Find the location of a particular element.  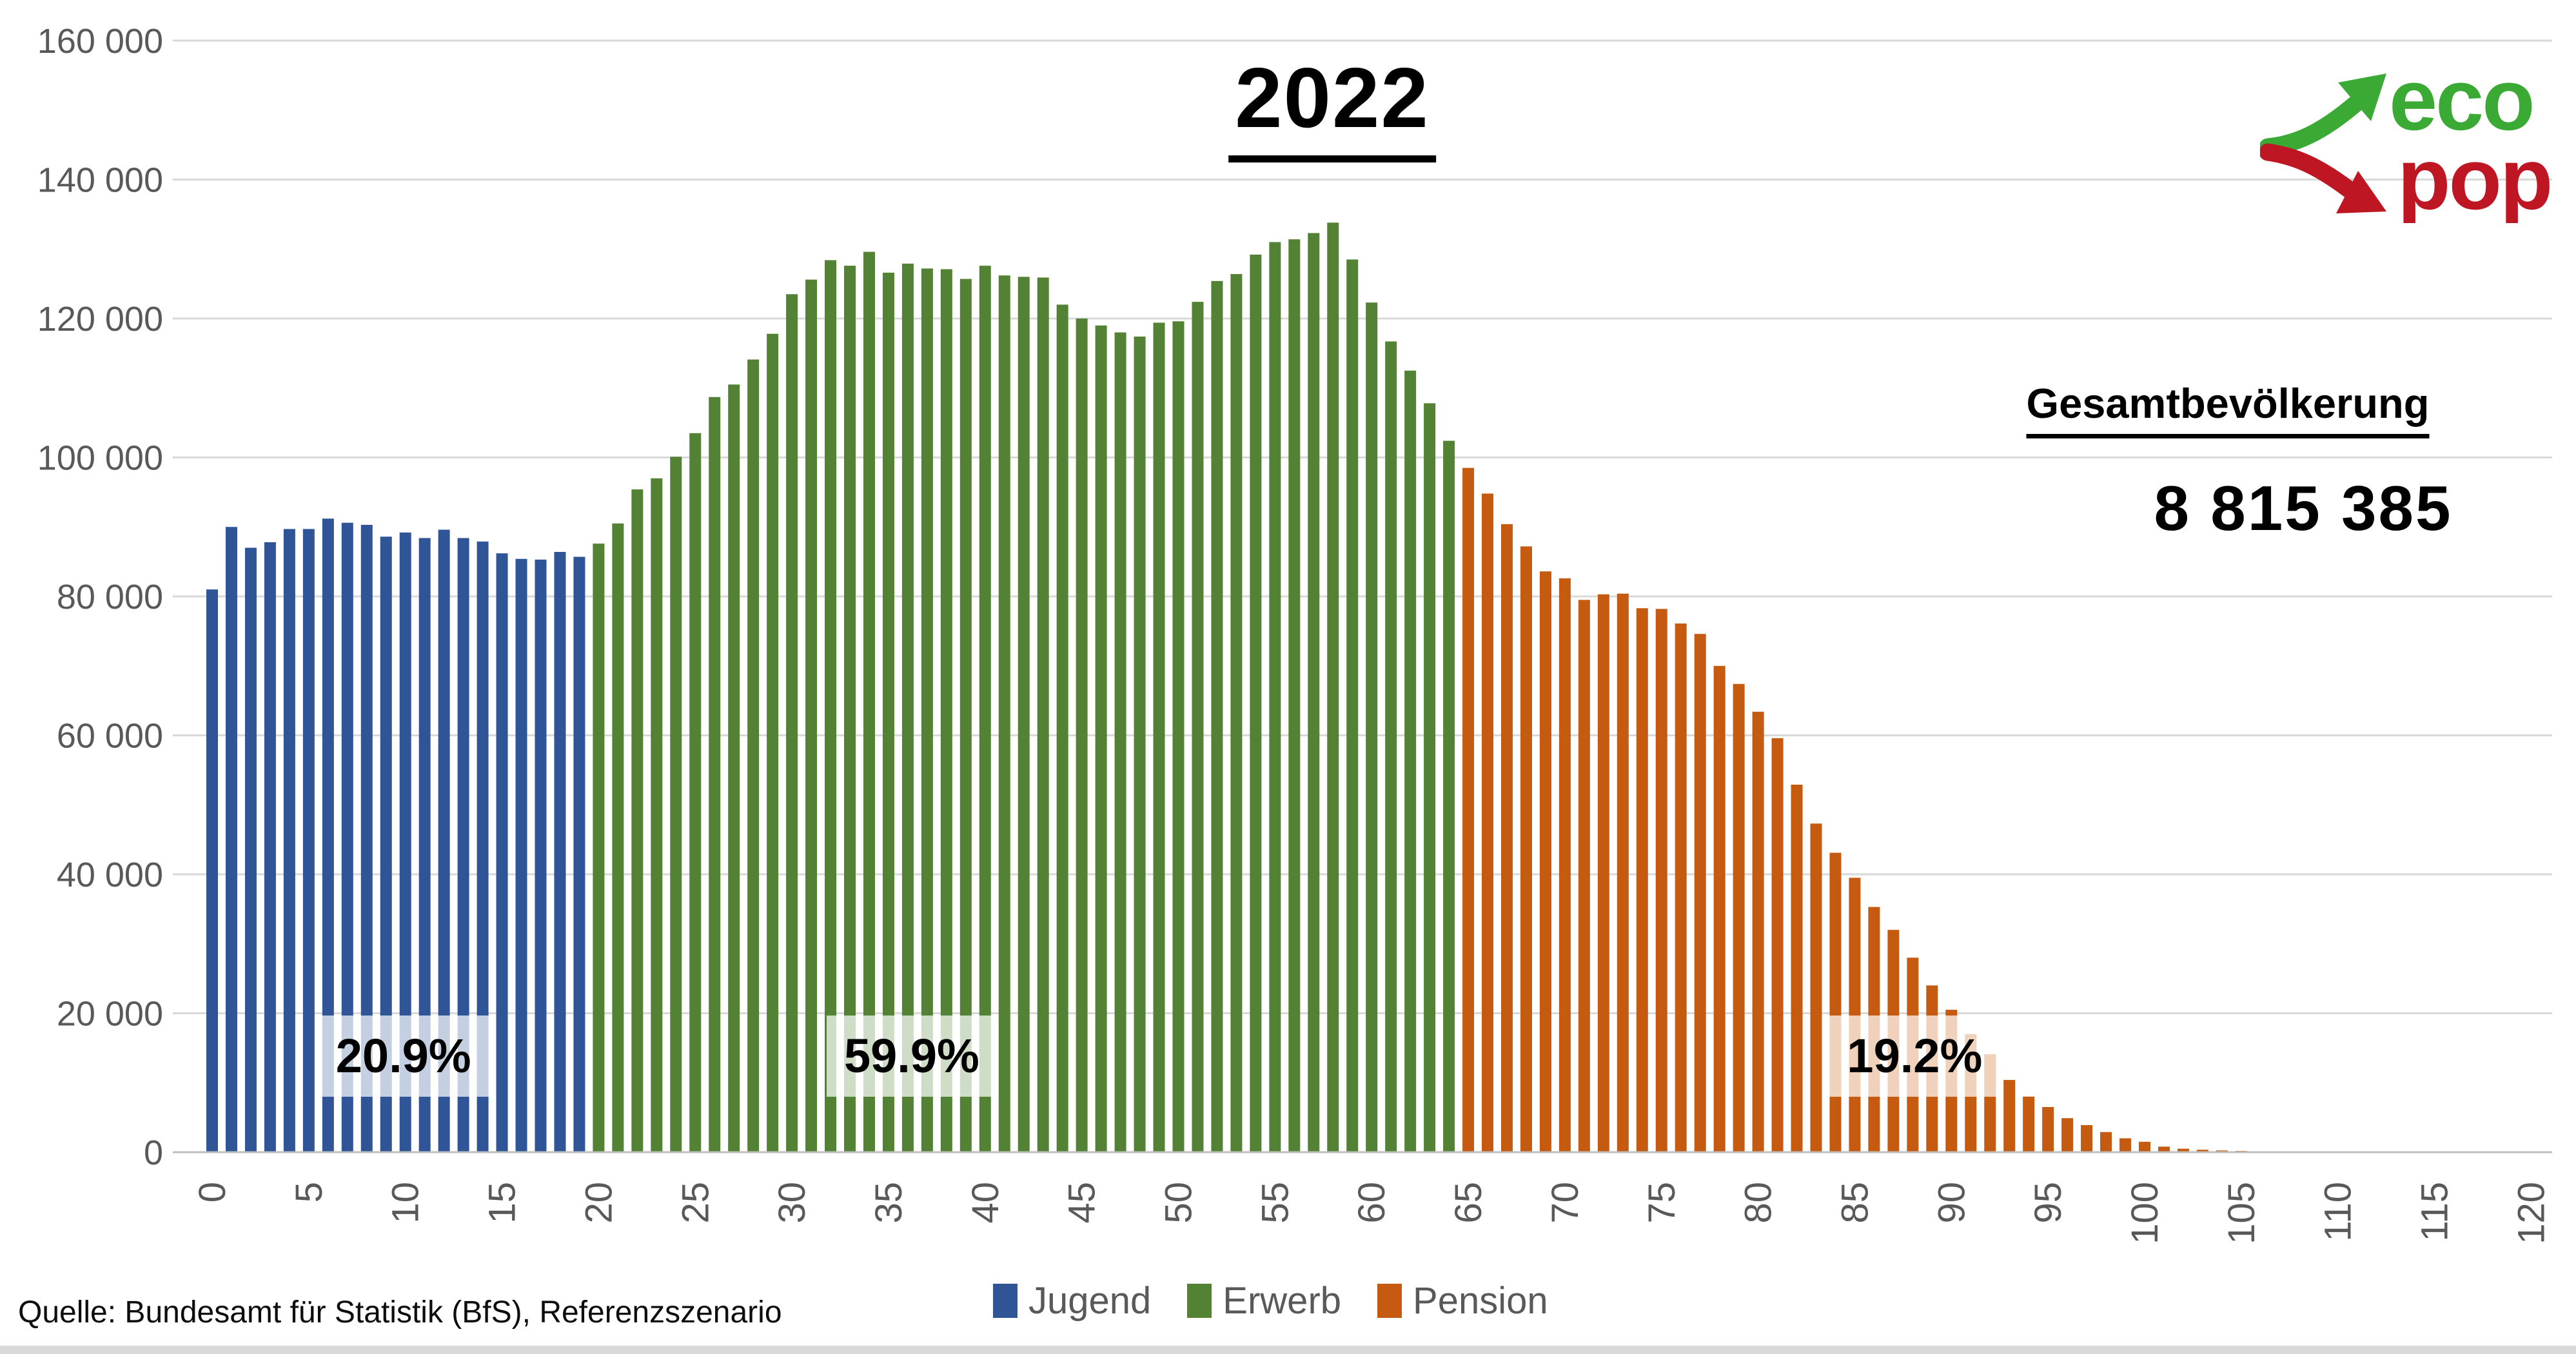

y-tick-label-6: 120 000 is located at coordinates (100, 319).